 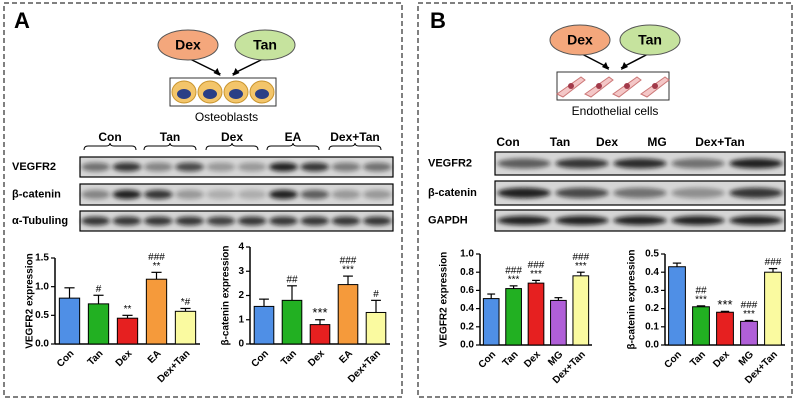 I want to click on diagram-label: Dex, so click(x=188, y=45).